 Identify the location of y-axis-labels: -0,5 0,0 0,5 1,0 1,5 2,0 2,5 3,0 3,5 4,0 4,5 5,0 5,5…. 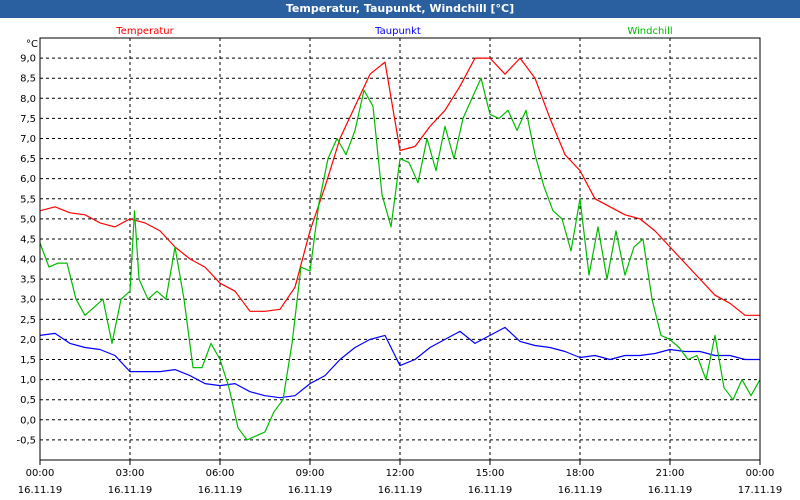
(26, 250).